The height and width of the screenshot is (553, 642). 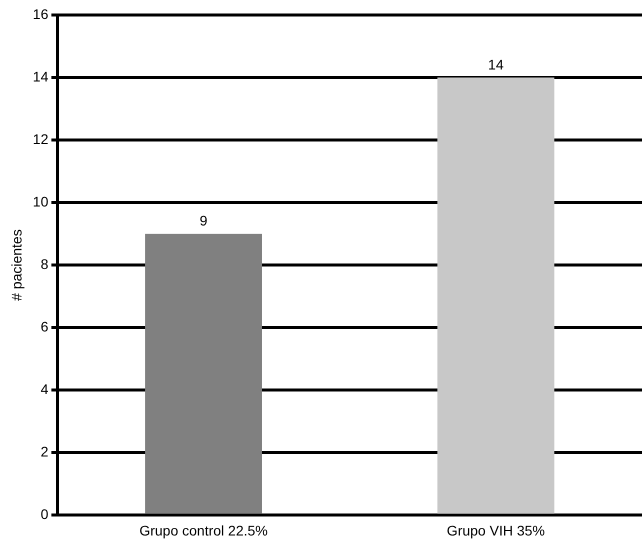 I want to click on y-tick-label: 12, so click(x=40, y=138).